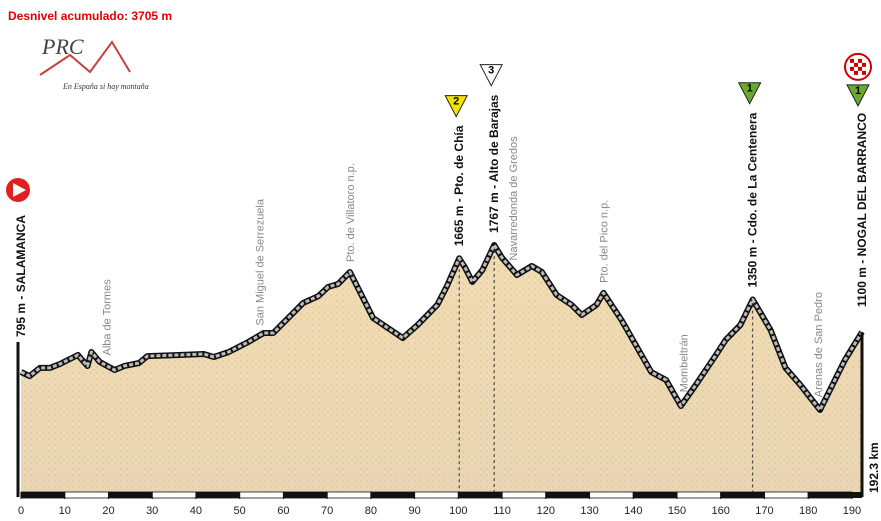 The height and width of the screenshot is (521, 881). What do you see at coordinates (633, 511) in the screenshot?
I see `x-tick-label: 140` at bounding box center [633, 511].